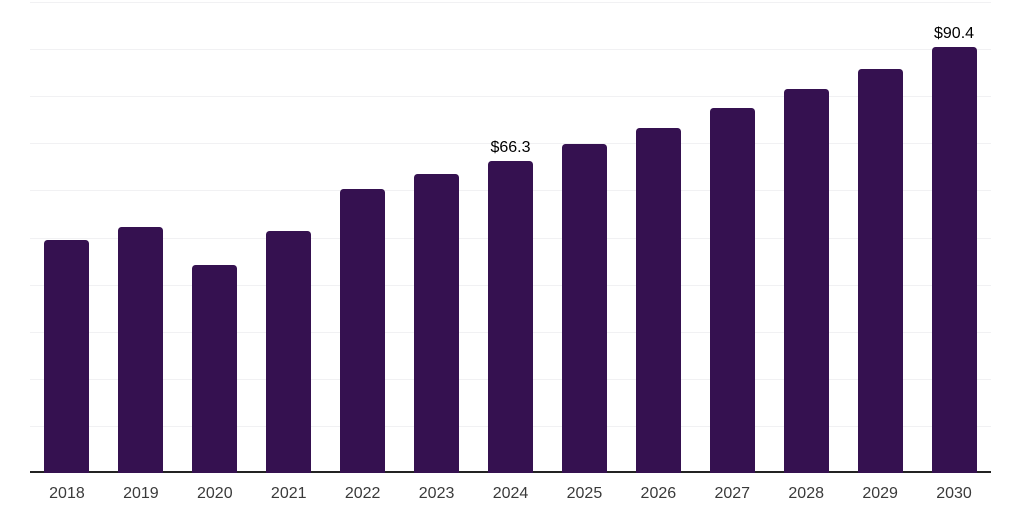 Image resolution: width=1024 pixels, height=512 pixels. I want to click on x-tick-label-2027: 2027, so click(732, 493).